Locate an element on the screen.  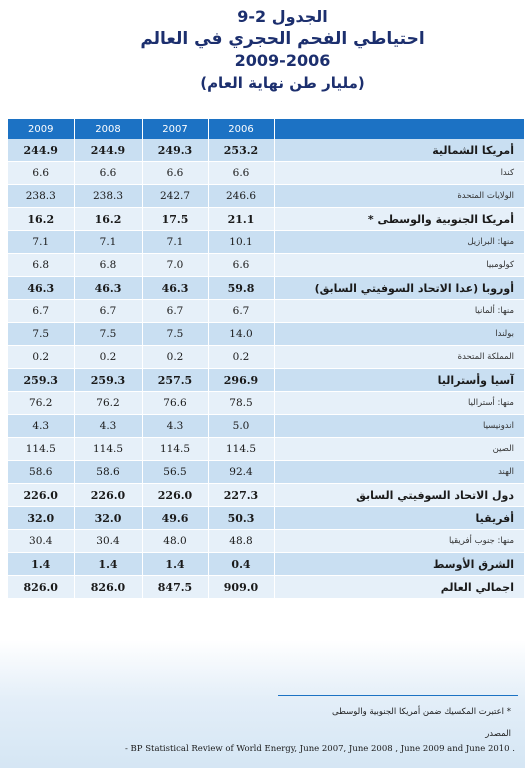
cell-value-2008: 32.0 is located at coordinates (108, 518).